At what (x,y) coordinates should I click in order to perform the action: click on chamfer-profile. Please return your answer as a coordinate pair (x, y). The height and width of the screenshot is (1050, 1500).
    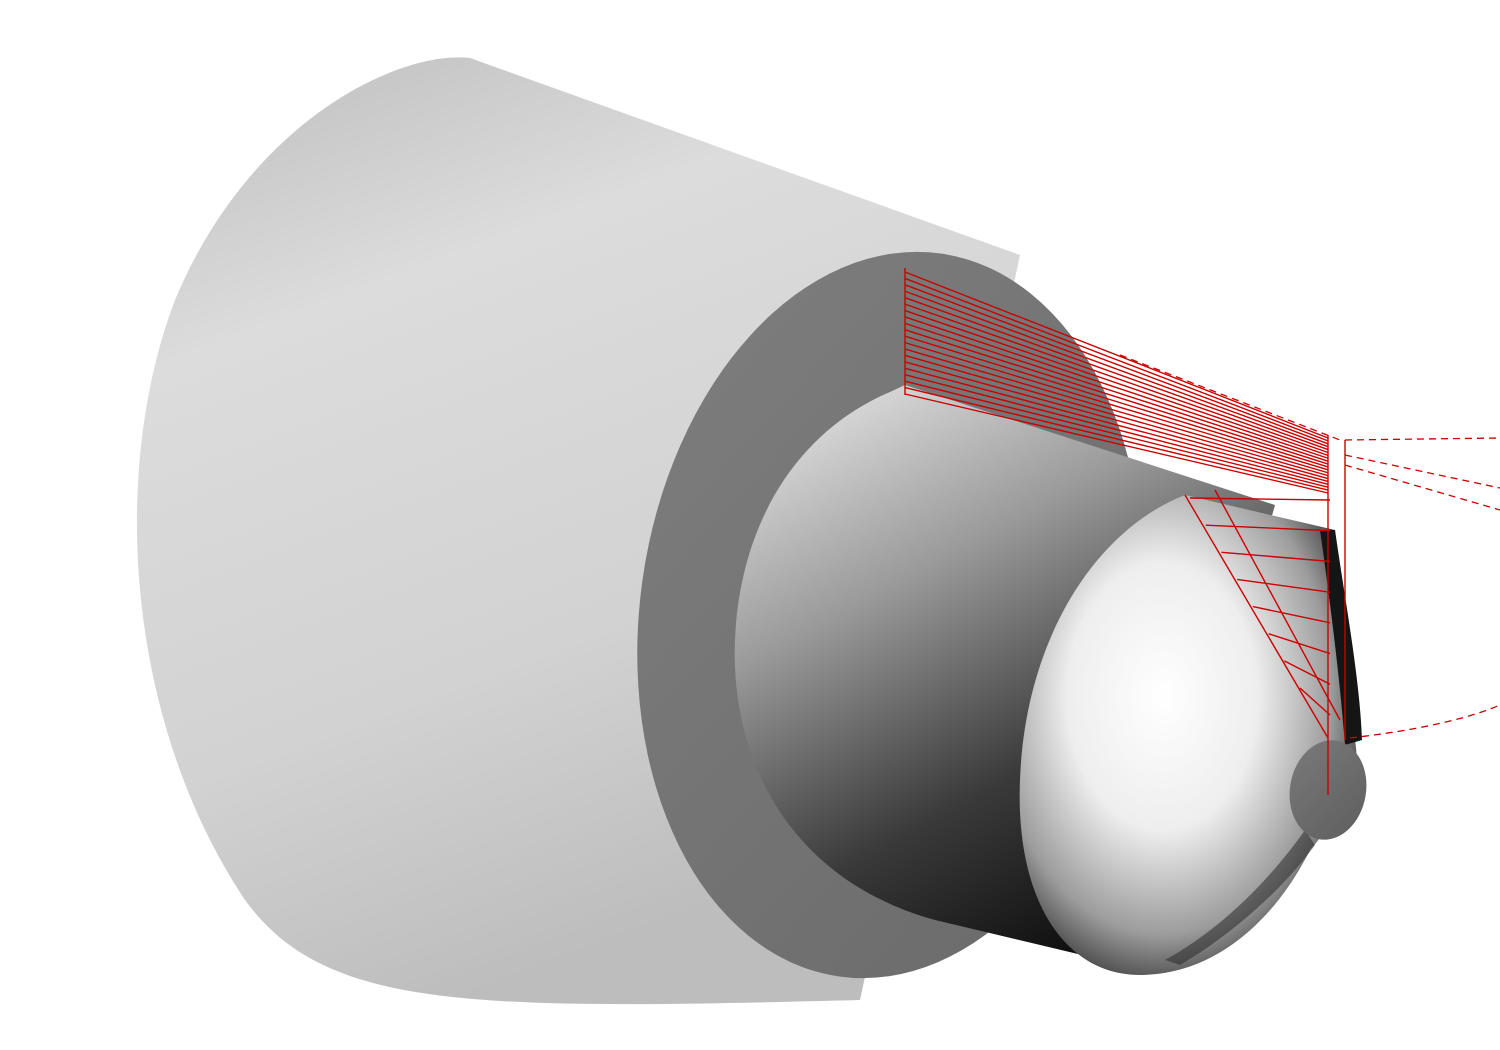
    Looking at the image, I should click on (1256, 616).